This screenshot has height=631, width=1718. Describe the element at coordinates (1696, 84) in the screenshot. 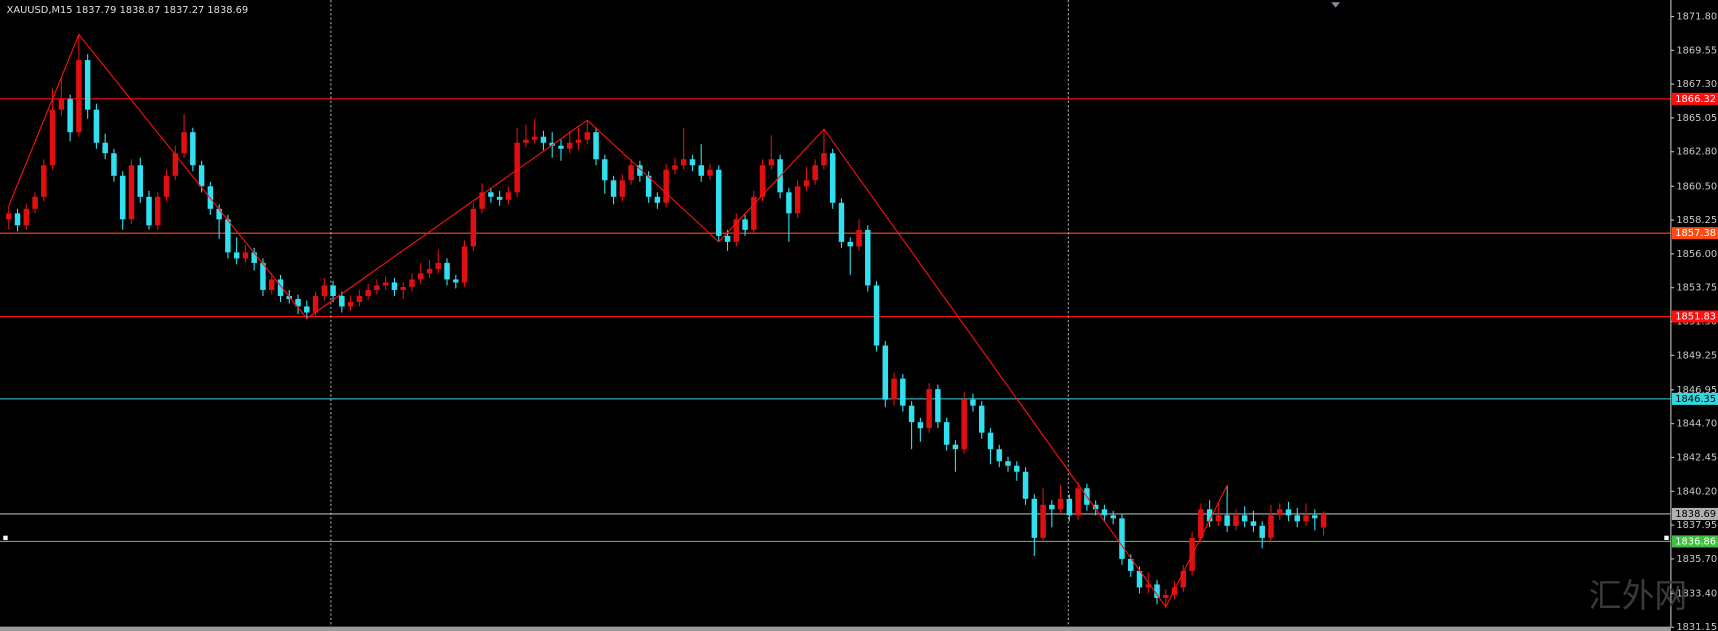

I see `y-tick-label: 1867.30` at that location.